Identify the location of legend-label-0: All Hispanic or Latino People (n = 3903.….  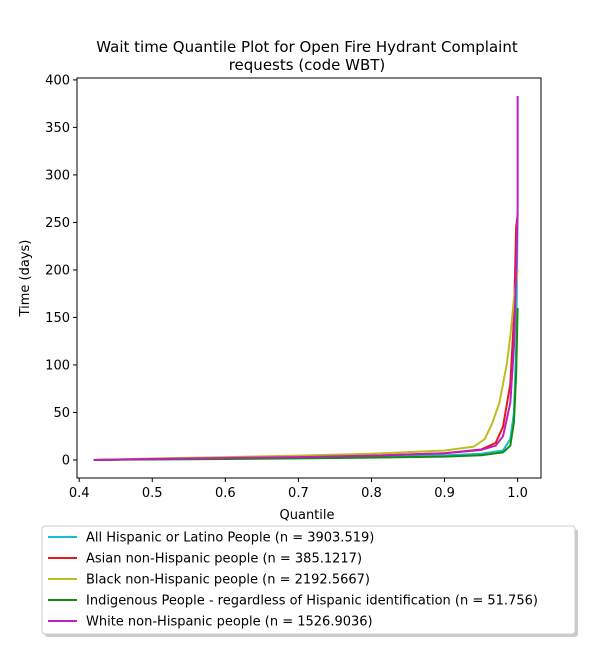
(230, 538).